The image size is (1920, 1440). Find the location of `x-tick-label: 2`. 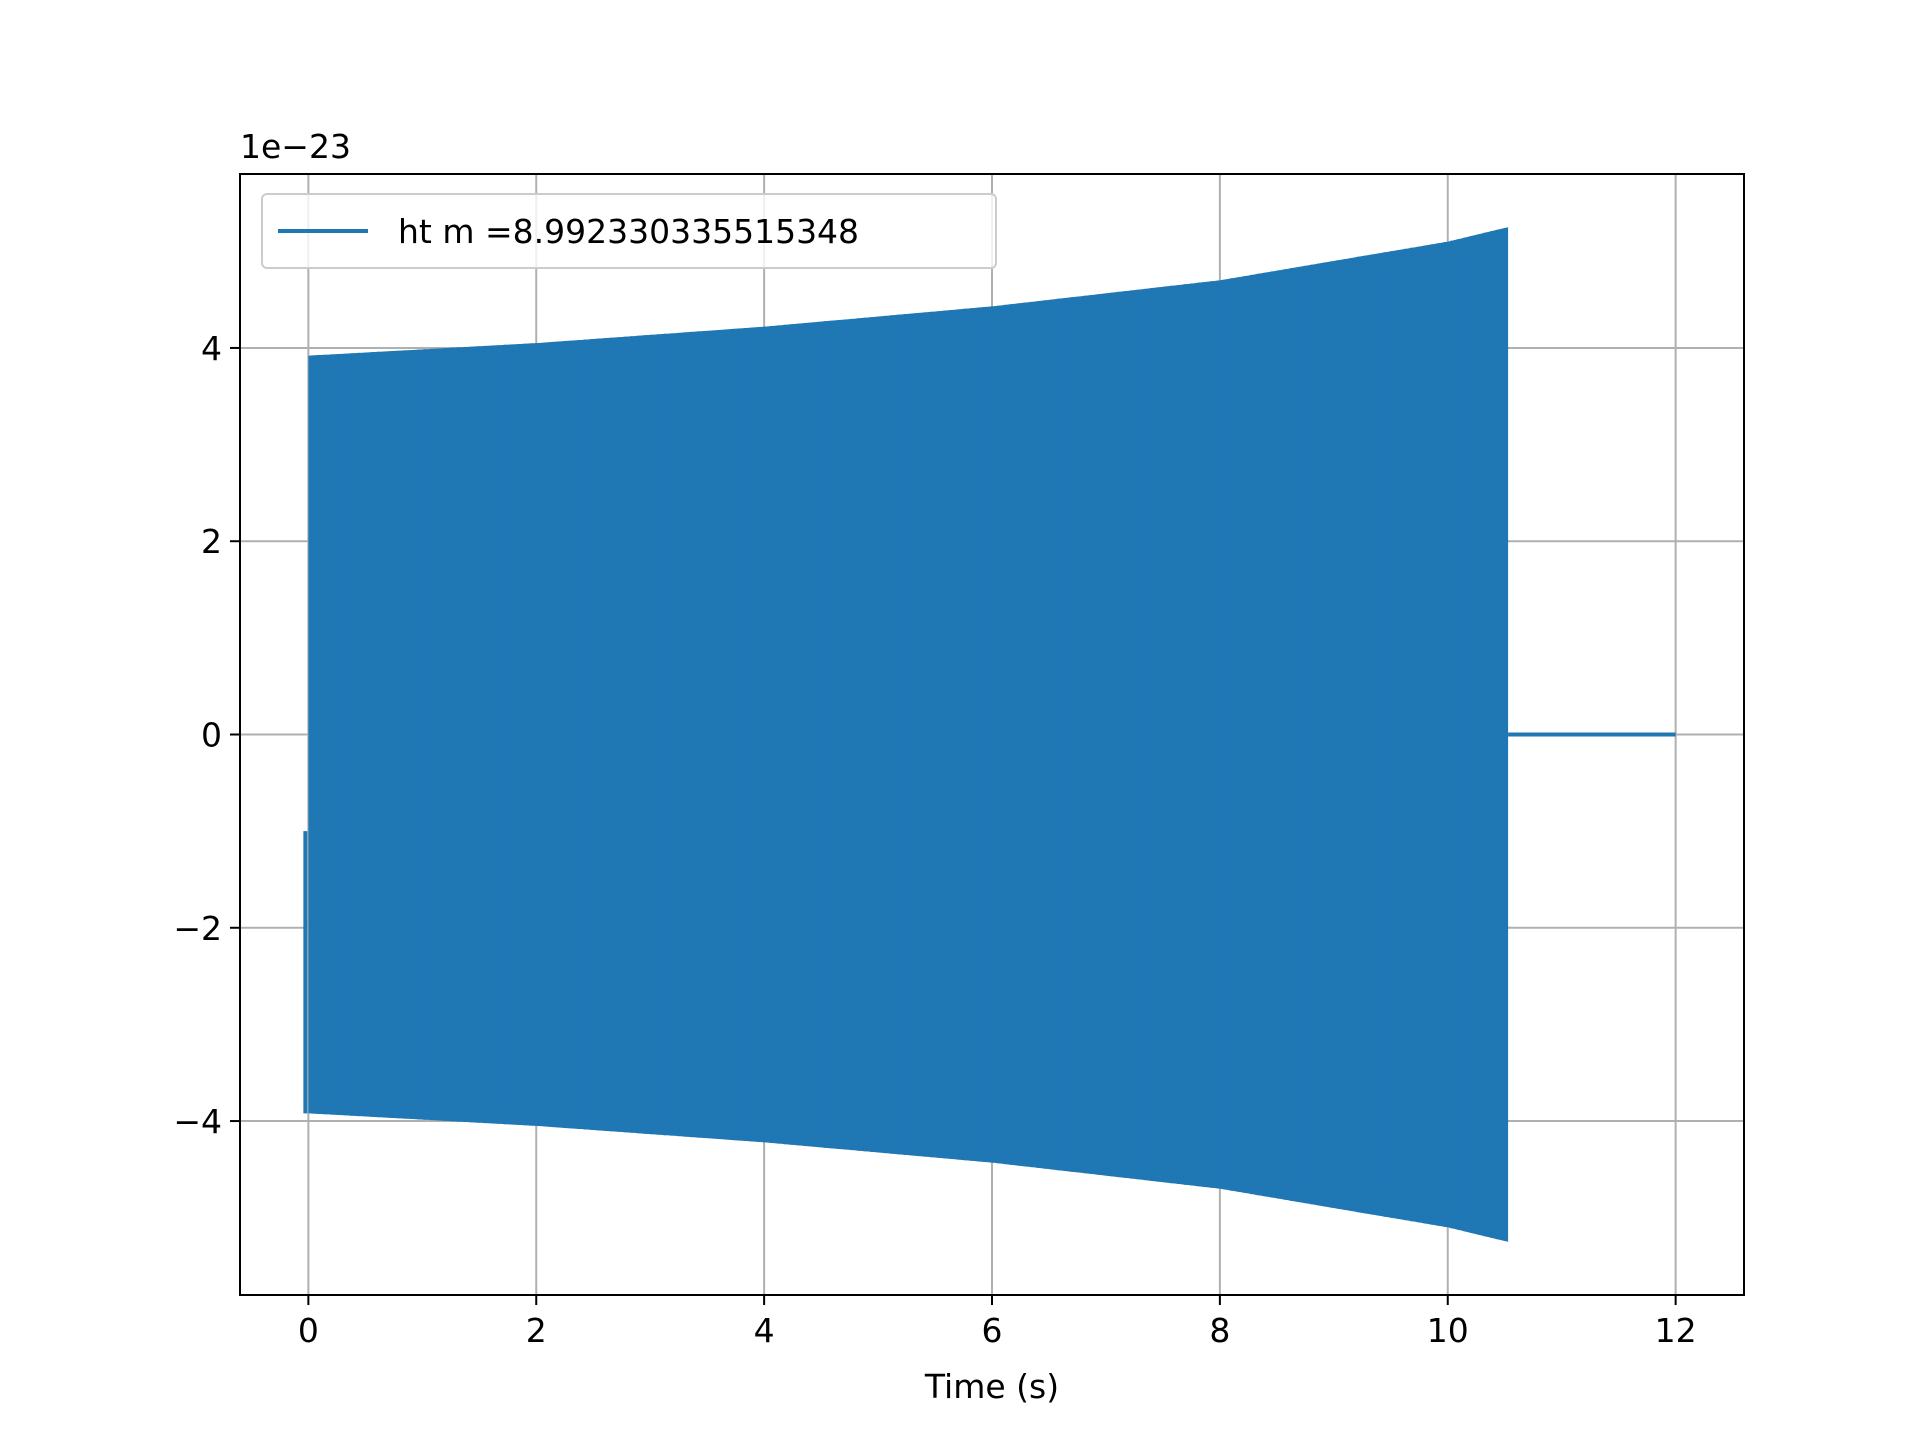

x-tick-label: 2 is located at coordinates (536, 1330).